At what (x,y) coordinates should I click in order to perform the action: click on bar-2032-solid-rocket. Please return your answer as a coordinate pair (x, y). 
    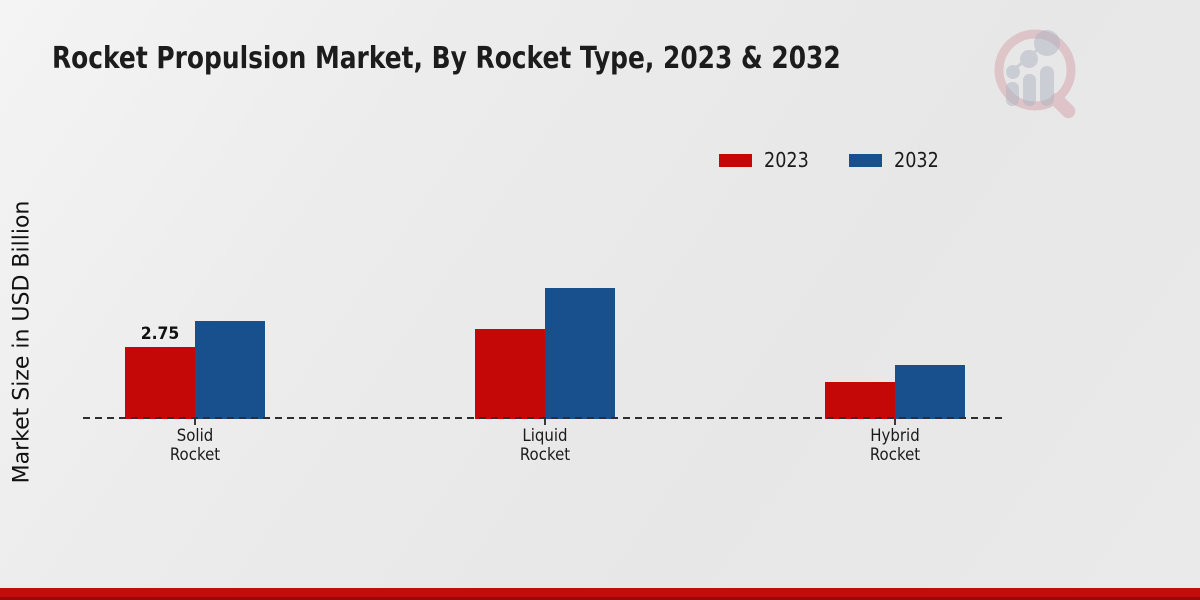
    Looking at the image, I should click on (230, 370).